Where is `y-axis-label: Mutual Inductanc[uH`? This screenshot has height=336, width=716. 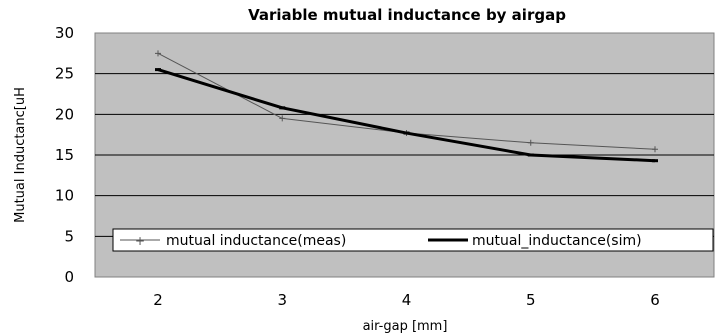 y-axis-label: Mutual Inductanc[uH is located at coordinates (20, 155).